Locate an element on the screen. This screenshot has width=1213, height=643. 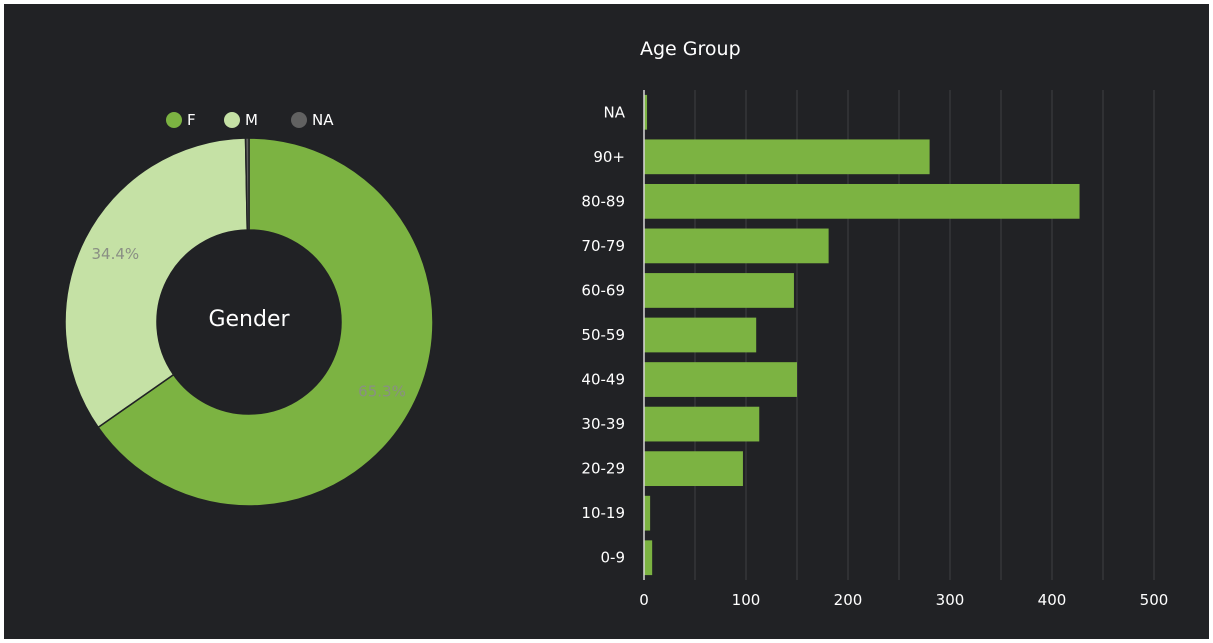
x-tick-label: 100 is located at coordinates (746, 600).